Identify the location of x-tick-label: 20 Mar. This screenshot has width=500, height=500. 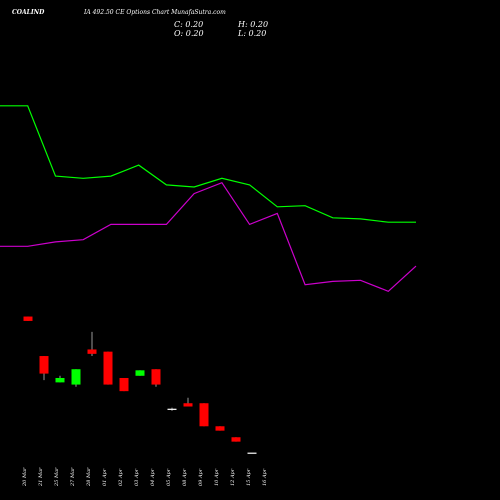
(25, 476).